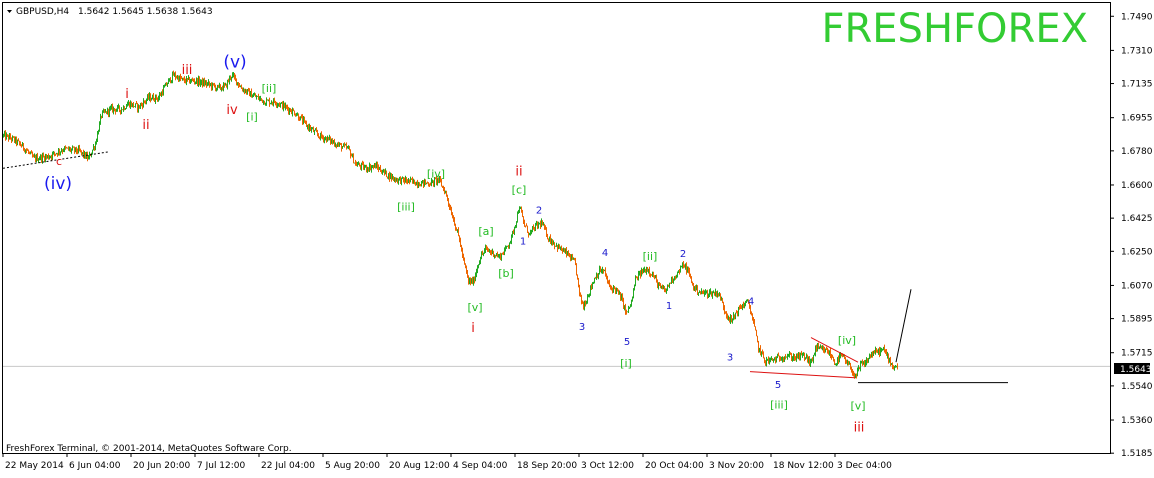  What do you see at coordinates (1137, 286) in the screenshot?
I see `y-tick-label: 1.6070` at bounding box center [1137, 286].